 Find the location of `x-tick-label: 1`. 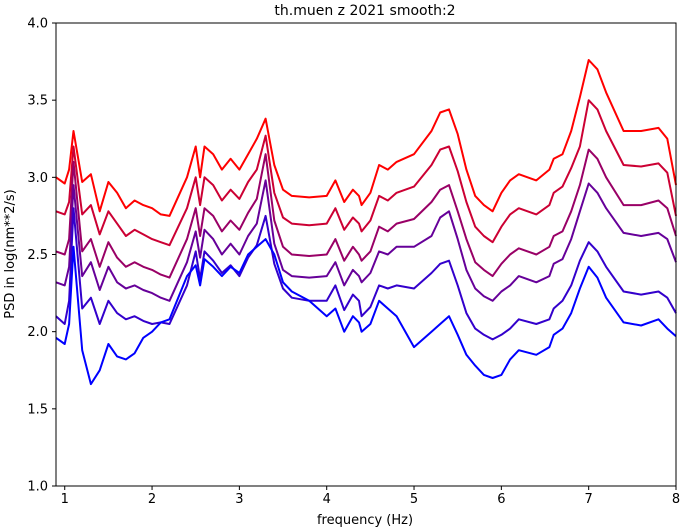

x-tick-label: 1 is located at coordinates (65, 499).